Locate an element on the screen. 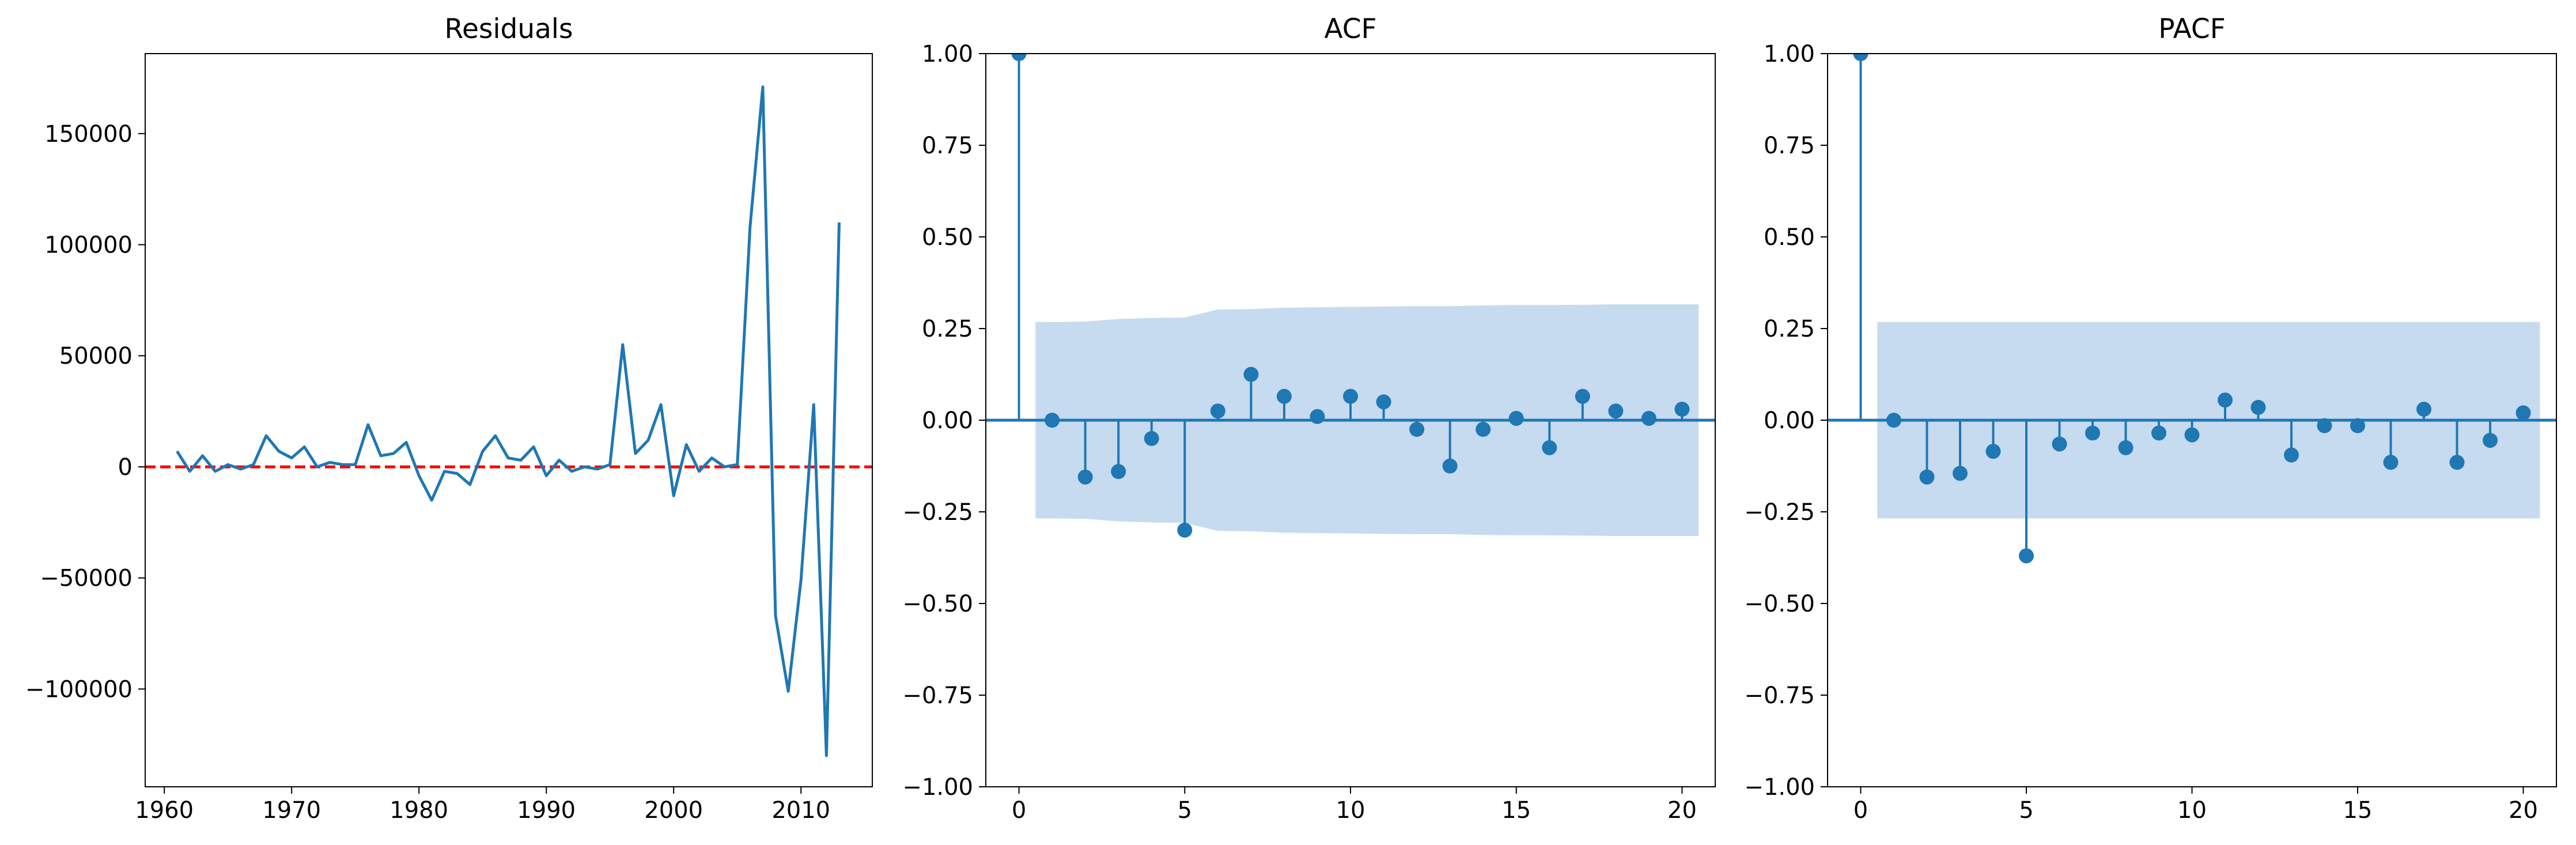 This screenshot has width=2576, height=845. y-tick-label: −100000 is located at coordinates (79, 689).